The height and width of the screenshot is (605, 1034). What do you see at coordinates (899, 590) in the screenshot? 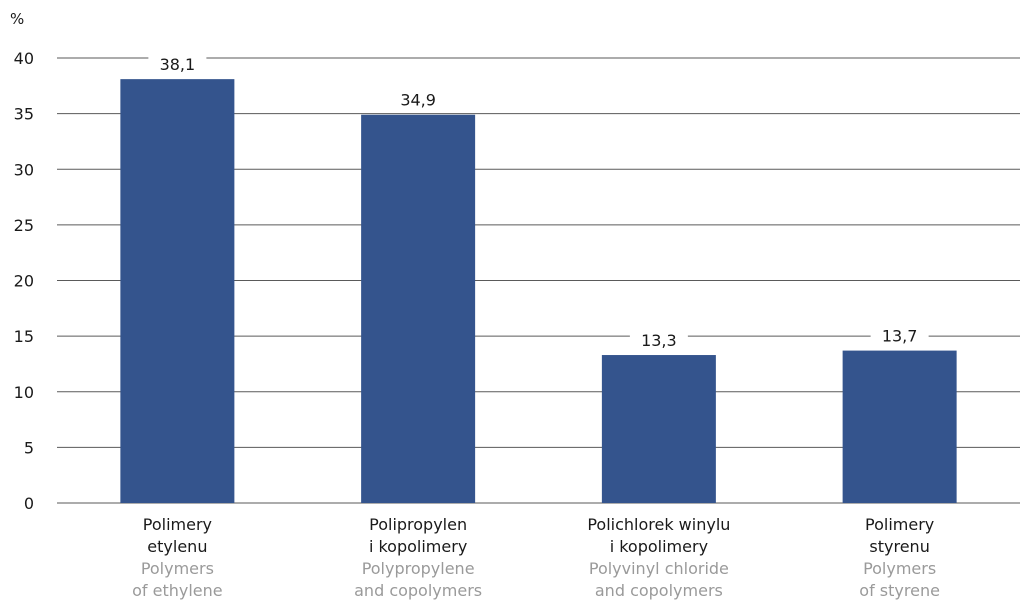
I see `category-label-en: of styrene` at bounding box center [899, 590].